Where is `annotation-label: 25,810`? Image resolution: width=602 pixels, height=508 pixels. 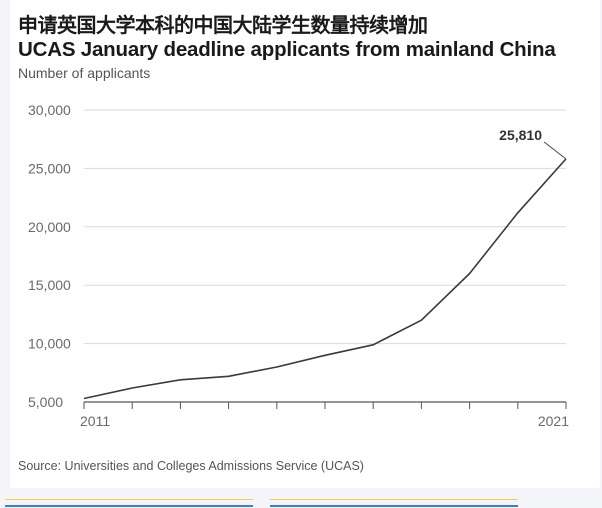 annotation-label: 25,810 is located at coordinates (520, 135).